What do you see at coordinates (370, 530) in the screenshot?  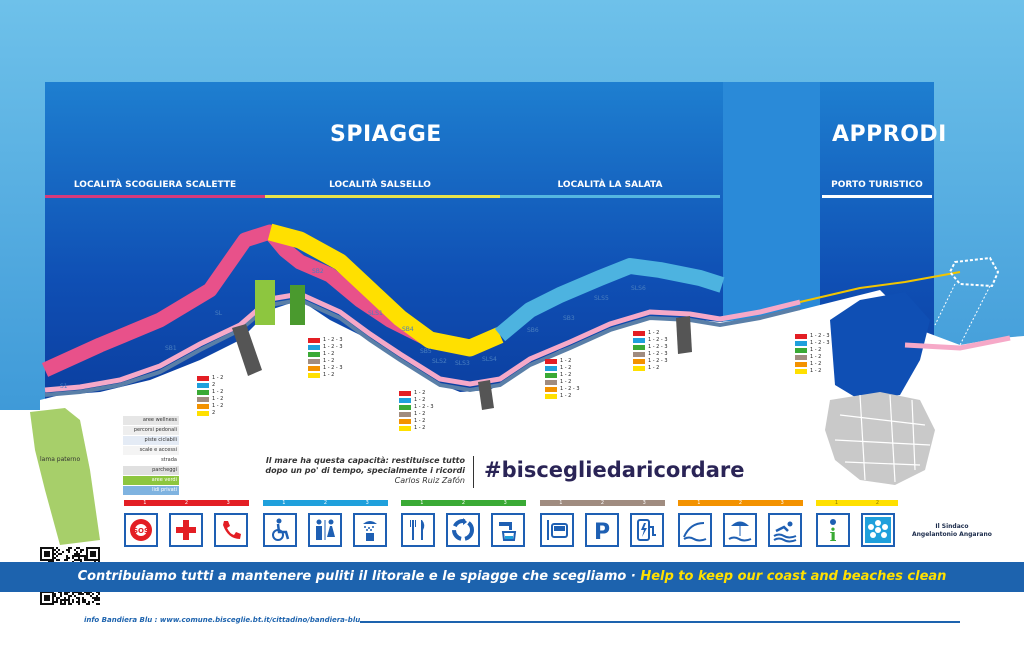 I see `shower-icon` at bounding box center [370, 530].